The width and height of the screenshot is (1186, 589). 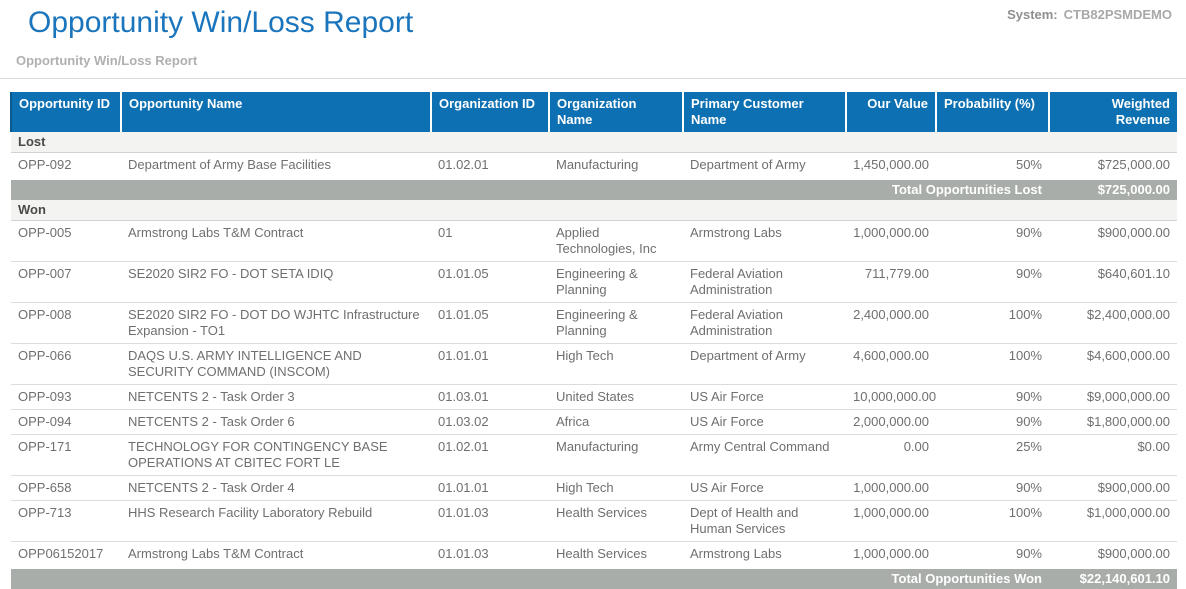 What do you see at coordinates (616, 112) in the screenshot?
I see `column-header-label: Organization Name` at bounding box center [616, 112].